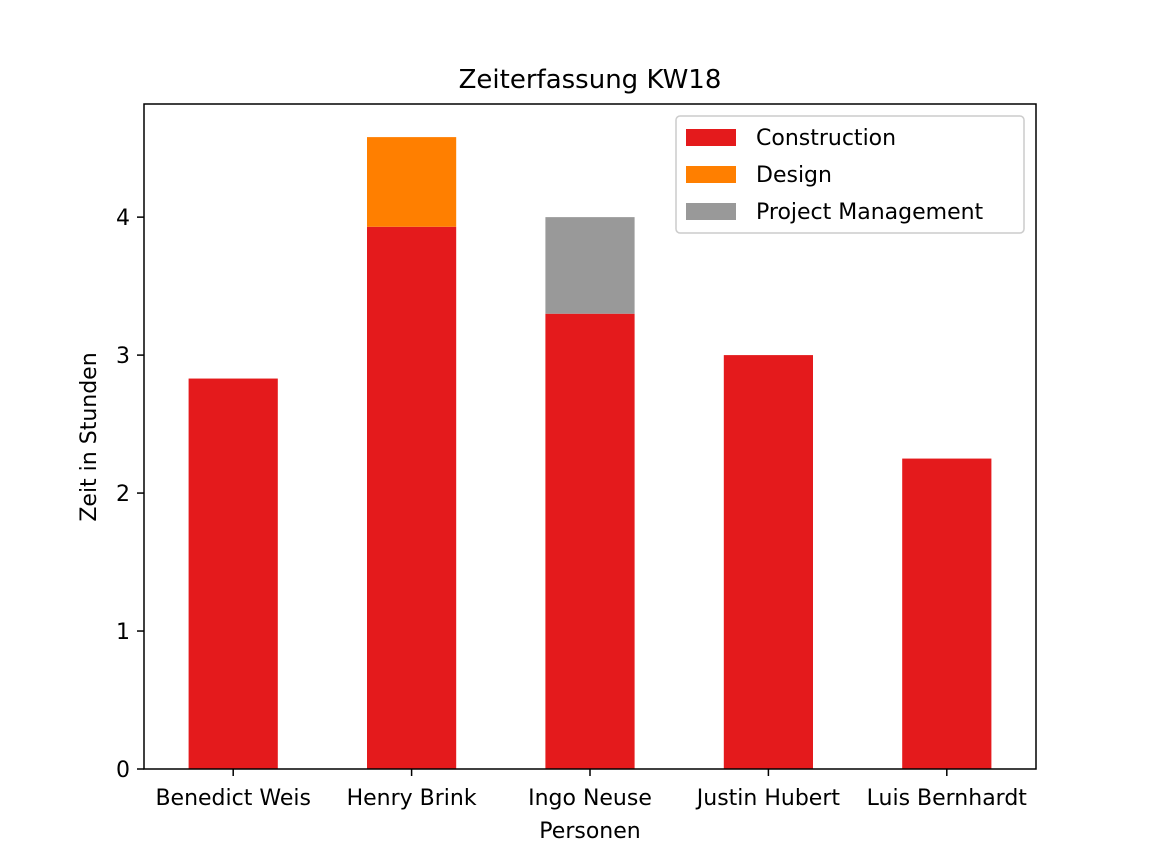 Image resolution: width=1152 pixels, height=864 pixels. I want to click on legend: Construction Design Project Management, so click(850, 174).